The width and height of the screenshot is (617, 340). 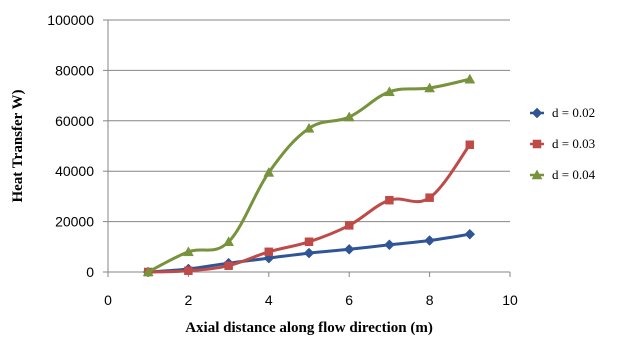 I want to click on x-tick-label-3: 6, so click(x=349, y=300).